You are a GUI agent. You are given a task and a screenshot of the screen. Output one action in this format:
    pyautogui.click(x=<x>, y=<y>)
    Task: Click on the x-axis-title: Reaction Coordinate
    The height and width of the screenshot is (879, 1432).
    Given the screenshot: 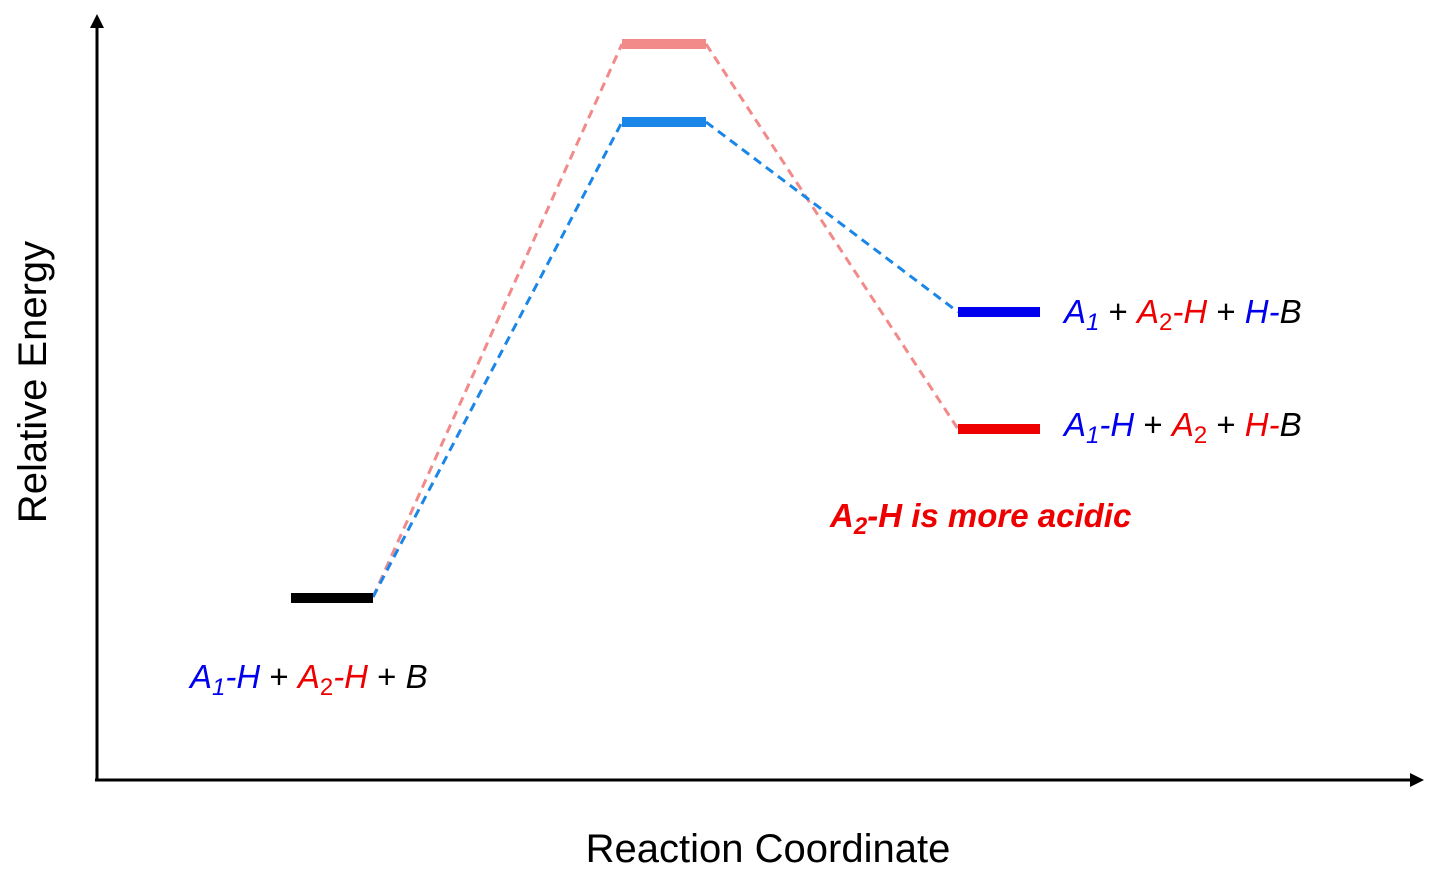 What is the action you would take?
    pyautogui.click(x=768, y=849)
    